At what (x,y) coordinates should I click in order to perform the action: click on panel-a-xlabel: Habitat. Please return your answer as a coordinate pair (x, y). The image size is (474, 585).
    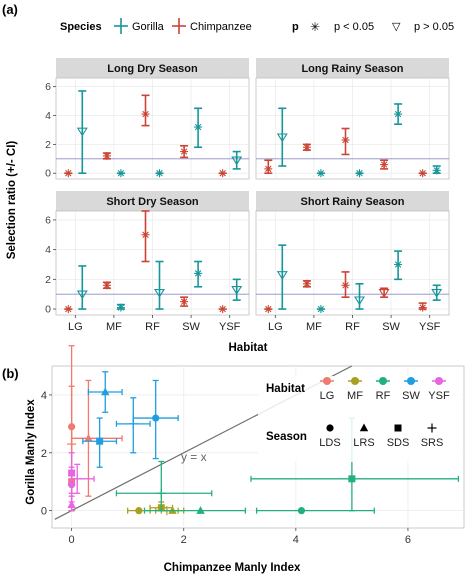
    Looking at the image, I should click on (248, 348).